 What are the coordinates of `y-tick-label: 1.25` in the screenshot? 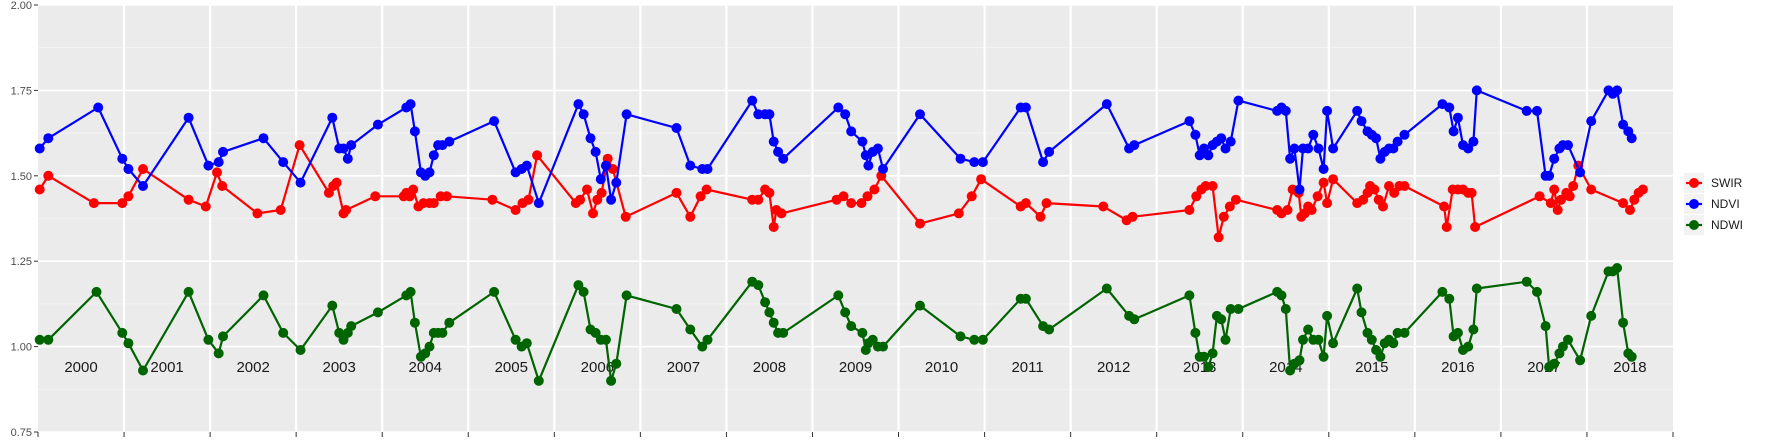 It's located at (21, 262).